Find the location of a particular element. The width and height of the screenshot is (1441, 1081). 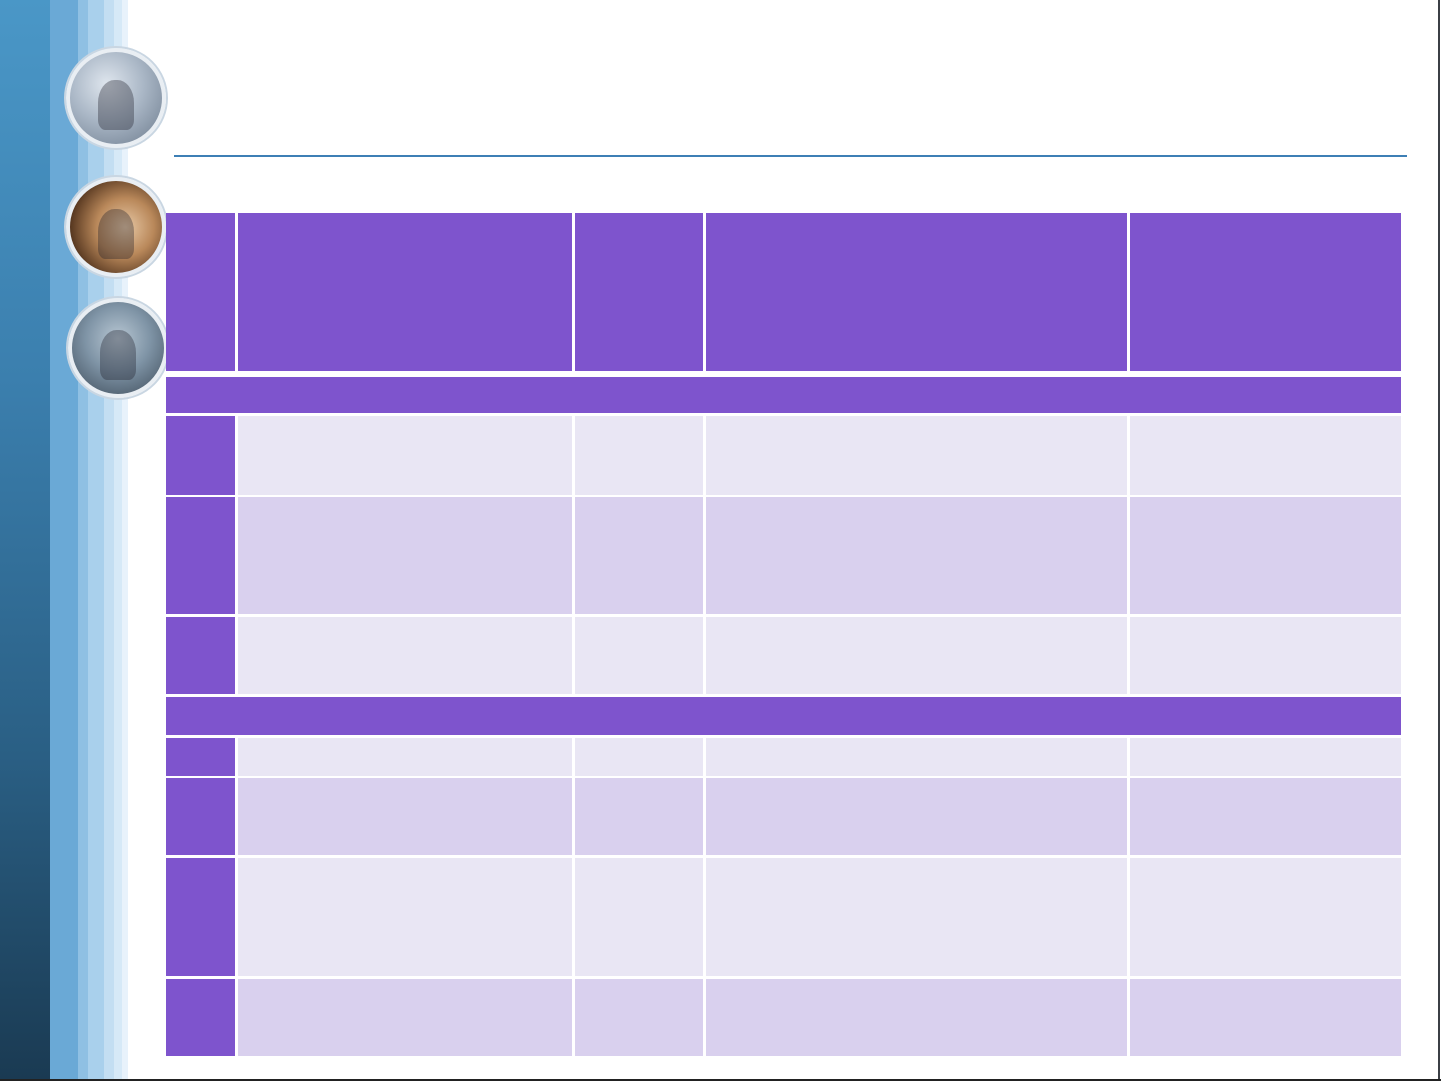

walking-businessmen-photo is located at coordinates (118, 348).